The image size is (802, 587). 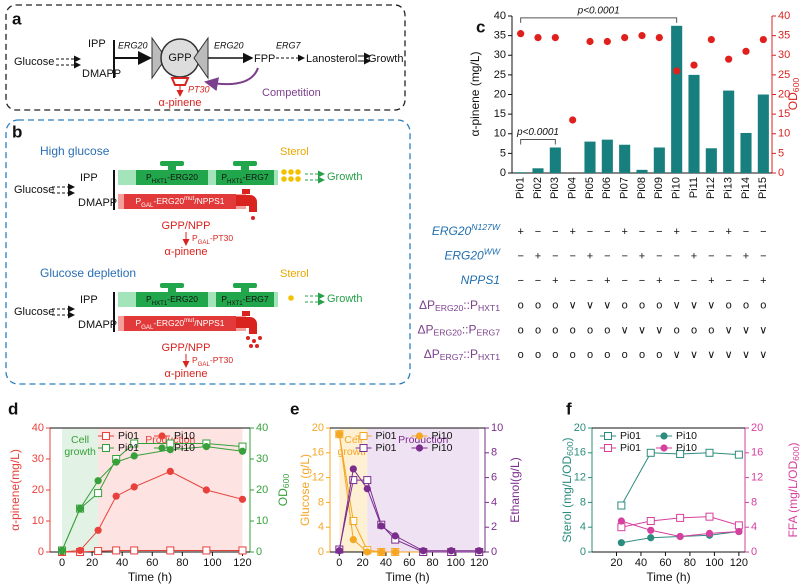 What do you see at coordinates (763, 188) in the screenshot?
I see `x-tick-label: Pi15` at bounding box center [763, 188].